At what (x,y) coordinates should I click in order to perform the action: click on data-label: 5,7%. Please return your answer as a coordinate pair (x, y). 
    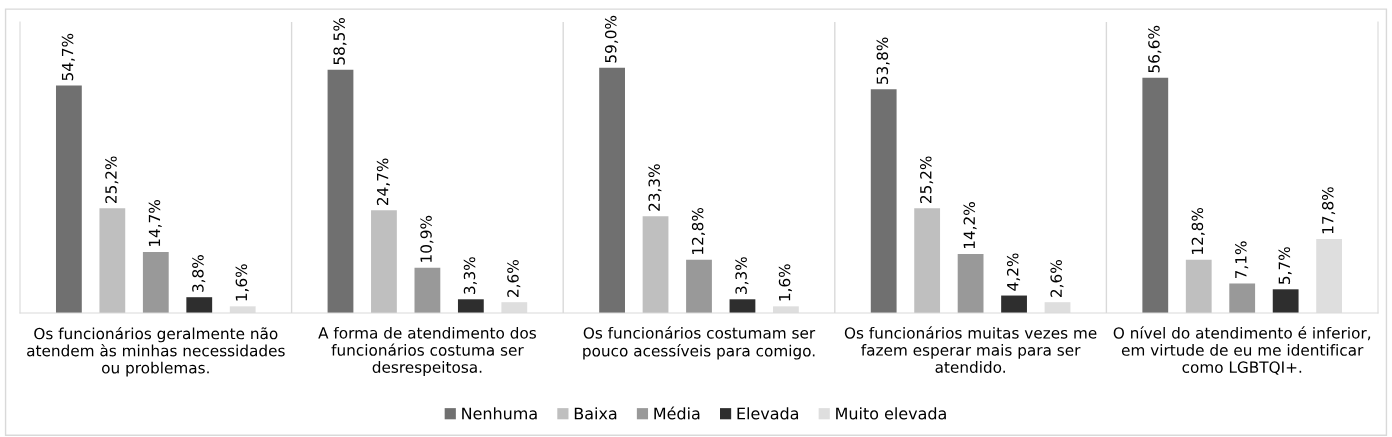
    Looking at the image, I should click on (1285, 265).